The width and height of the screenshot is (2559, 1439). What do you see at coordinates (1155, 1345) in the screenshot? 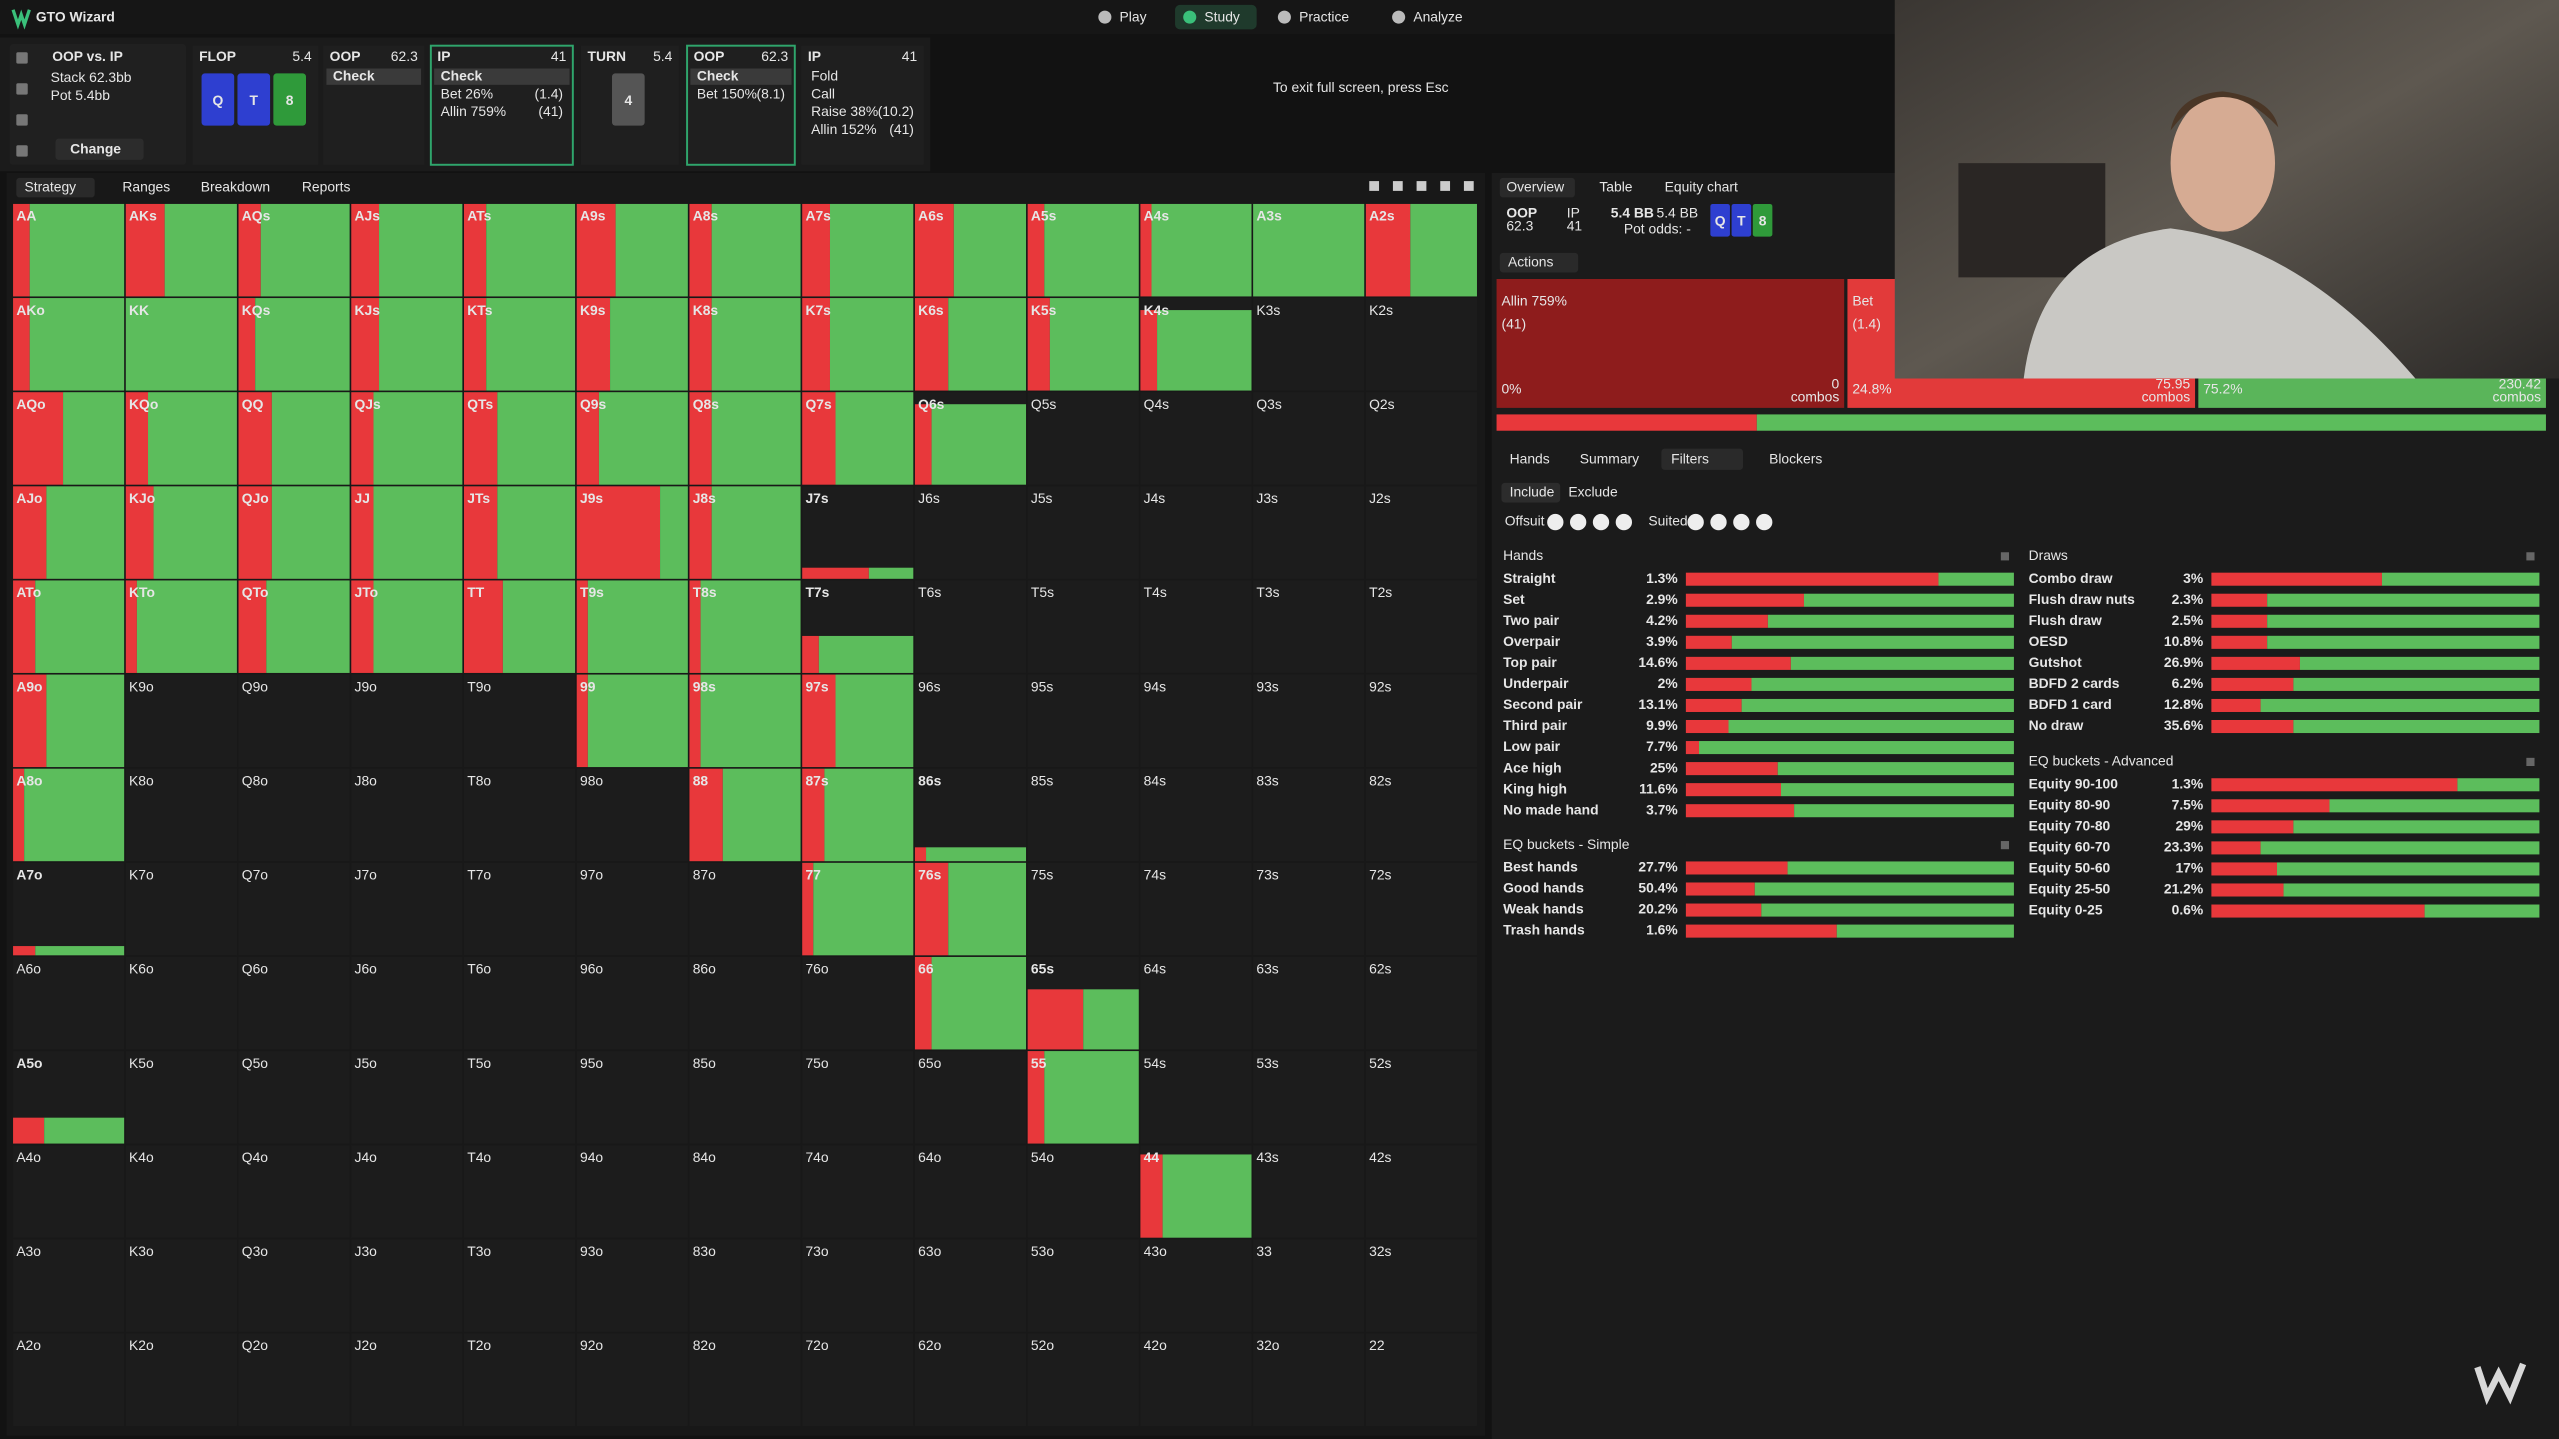
I see `hand-label: 42o` at bounding box center [1155, 1345].